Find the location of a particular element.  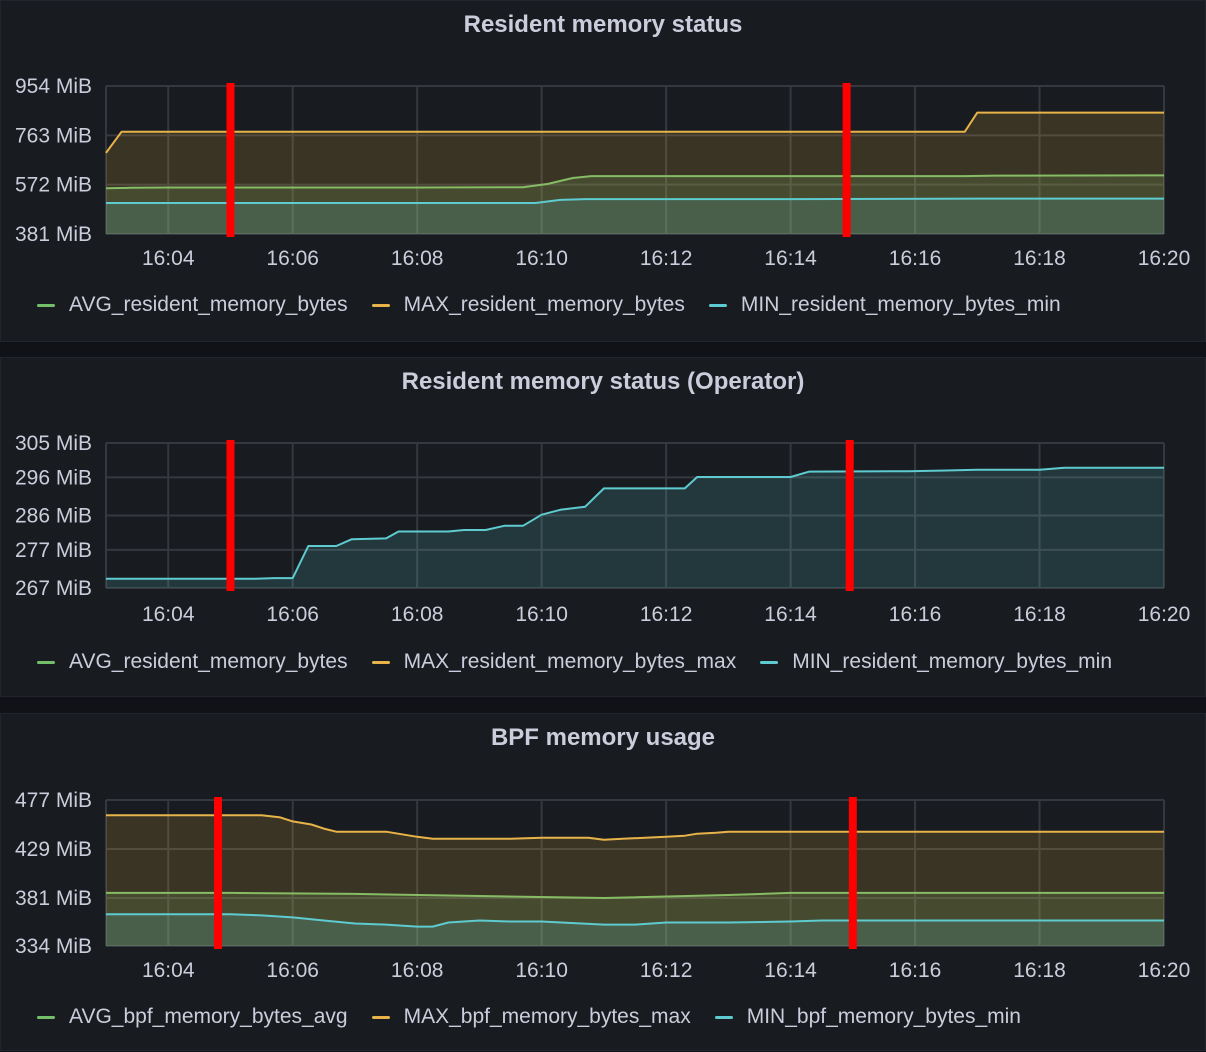

y-tick-label: 954 MiB is located at coordinates (53, 86).